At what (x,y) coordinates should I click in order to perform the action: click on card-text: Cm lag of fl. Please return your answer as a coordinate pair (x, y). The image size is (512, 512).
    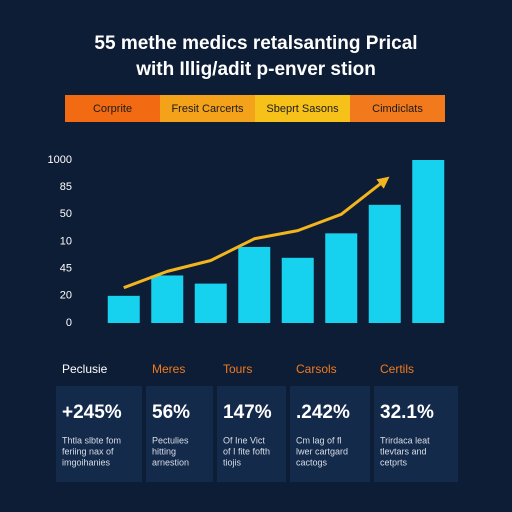
    Looking at the image, I should click on (319, 440).